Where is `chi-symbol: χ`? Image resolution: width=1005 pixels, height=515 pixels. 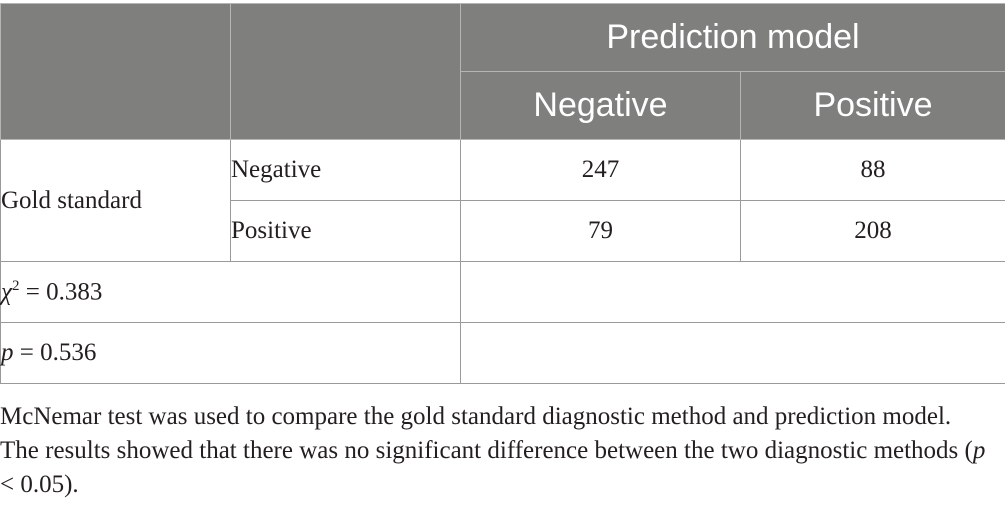
chi-symbol: χ is located at coordinates (6, 292).